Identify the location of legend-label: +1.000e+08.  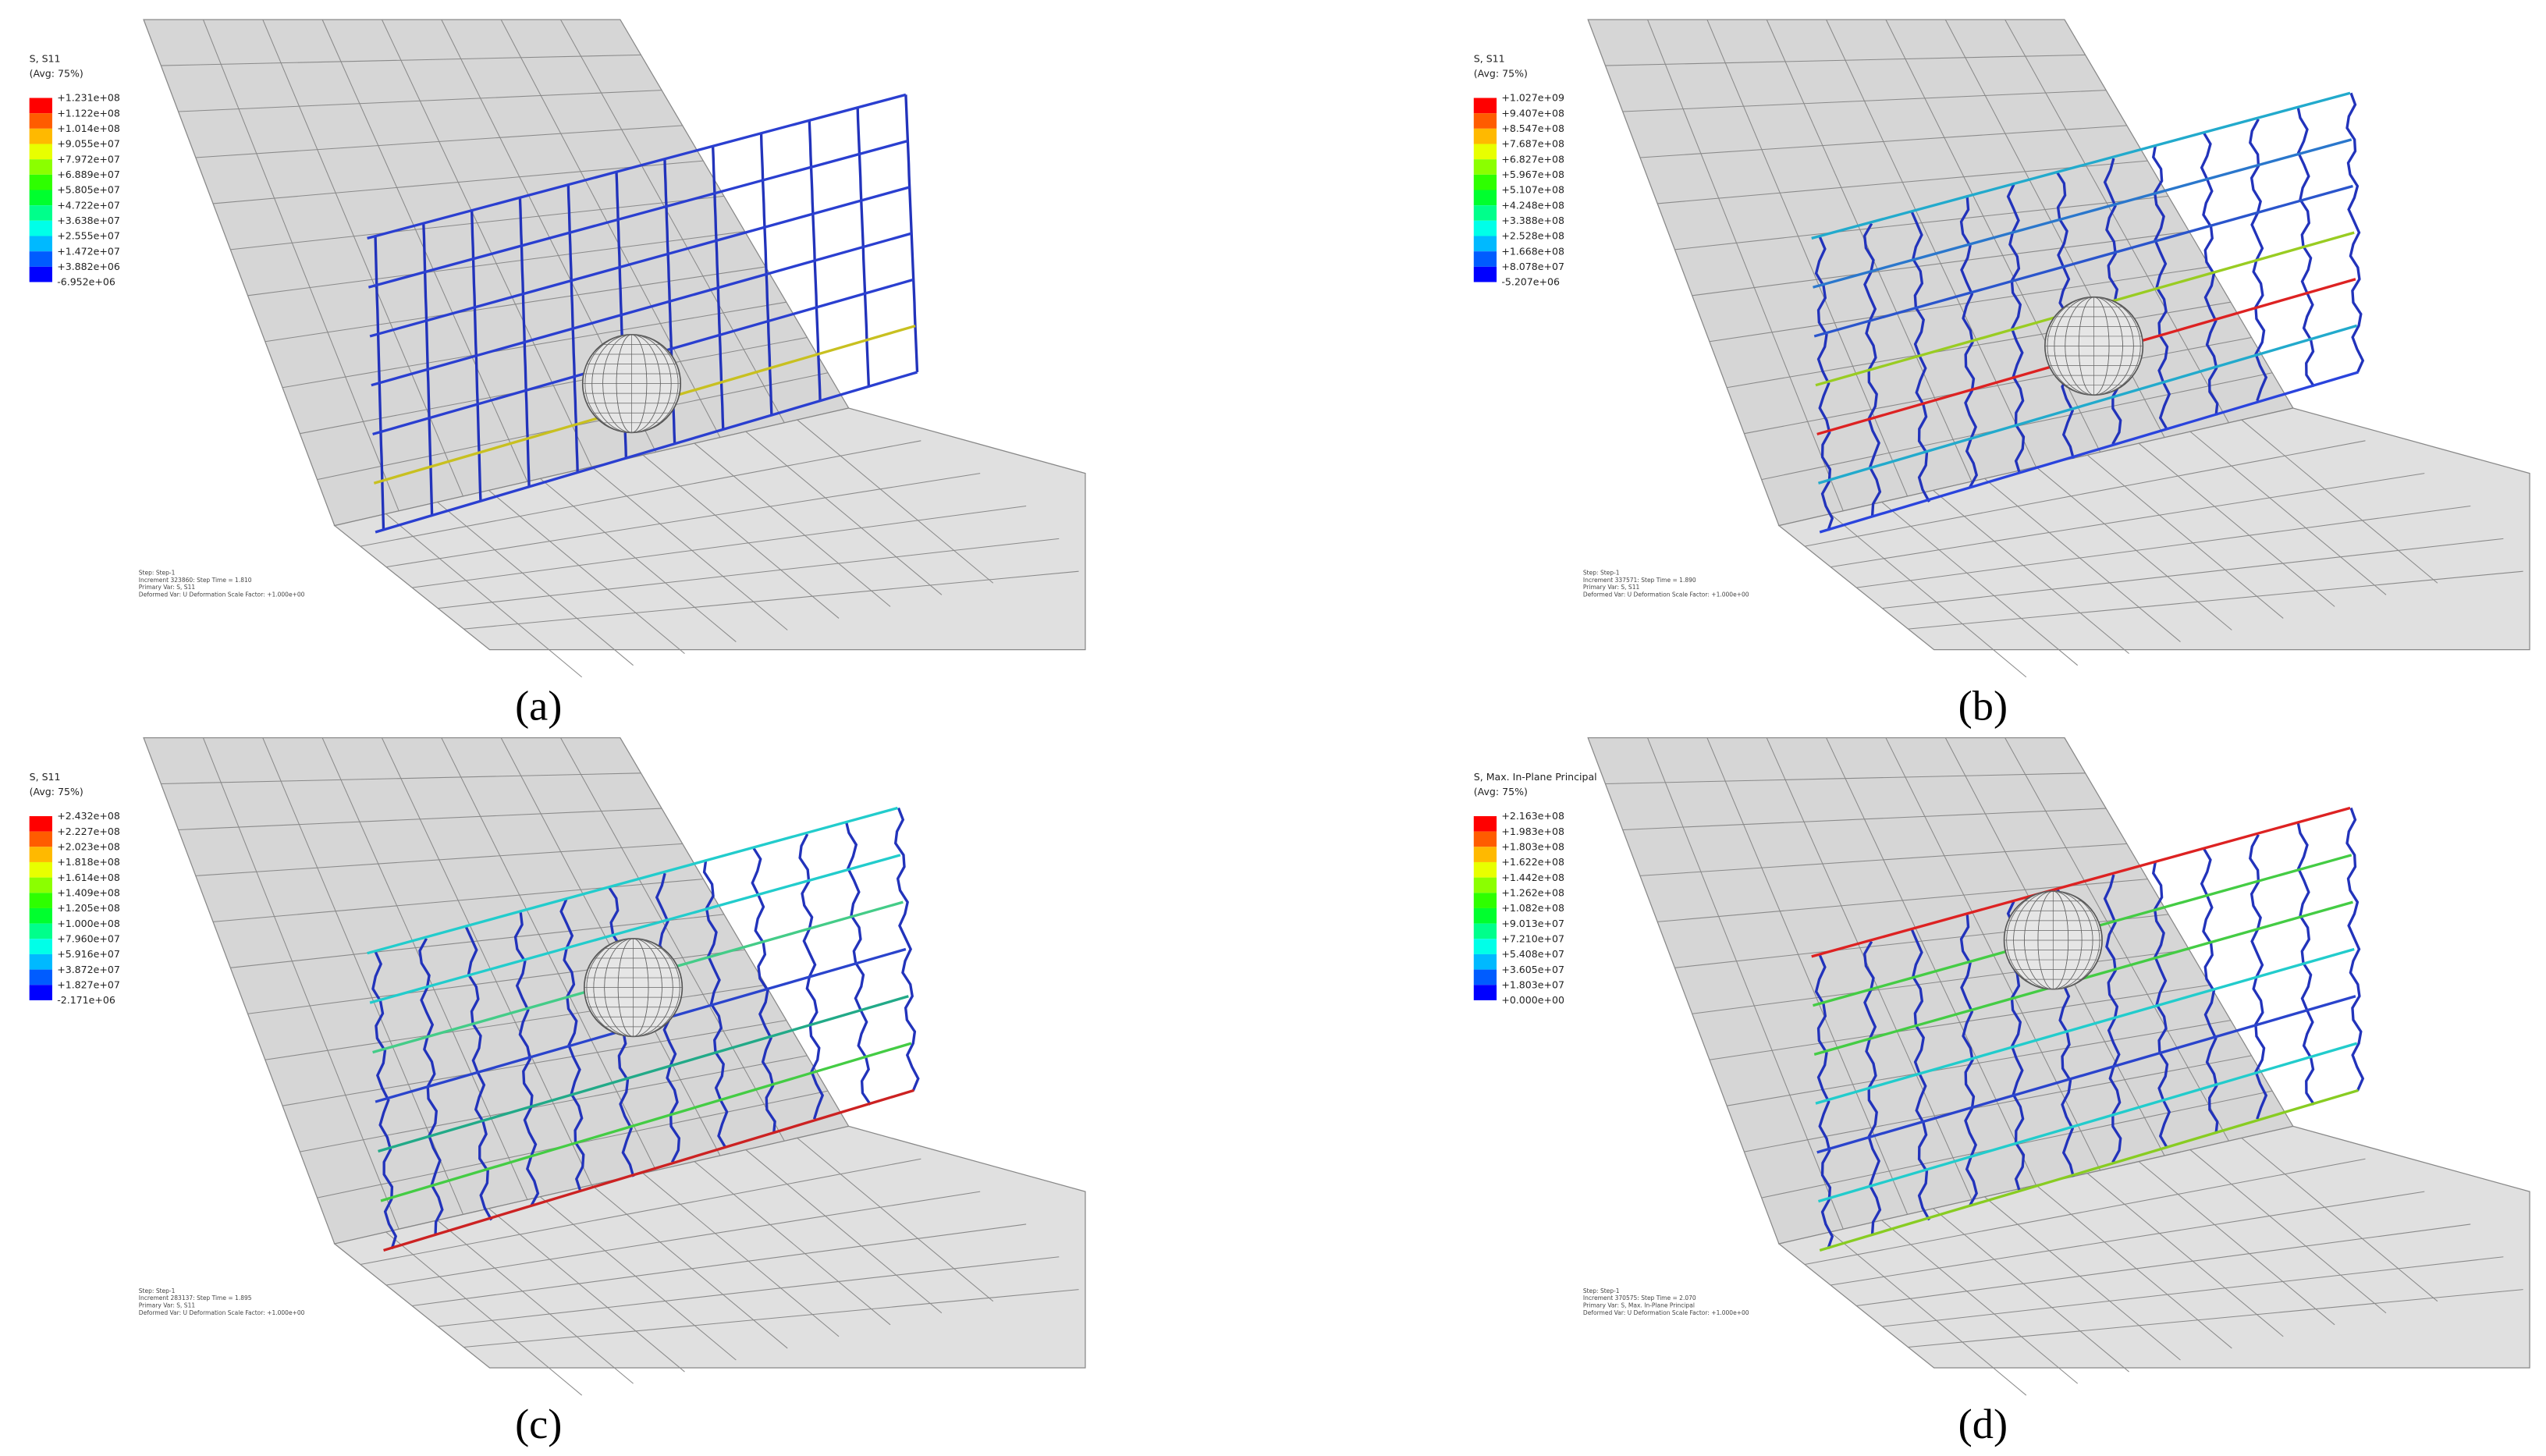
(88, 924).